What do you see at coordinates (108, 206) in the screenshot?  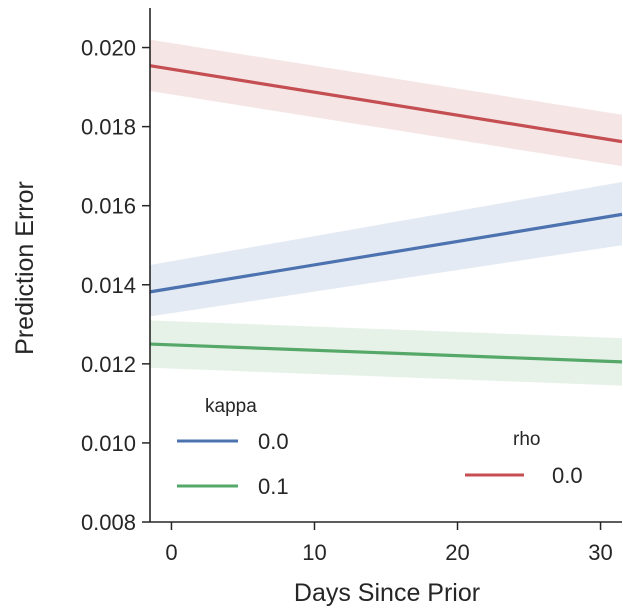 I see `y-tick-label: 0.016` at bounding box center [108, 206].